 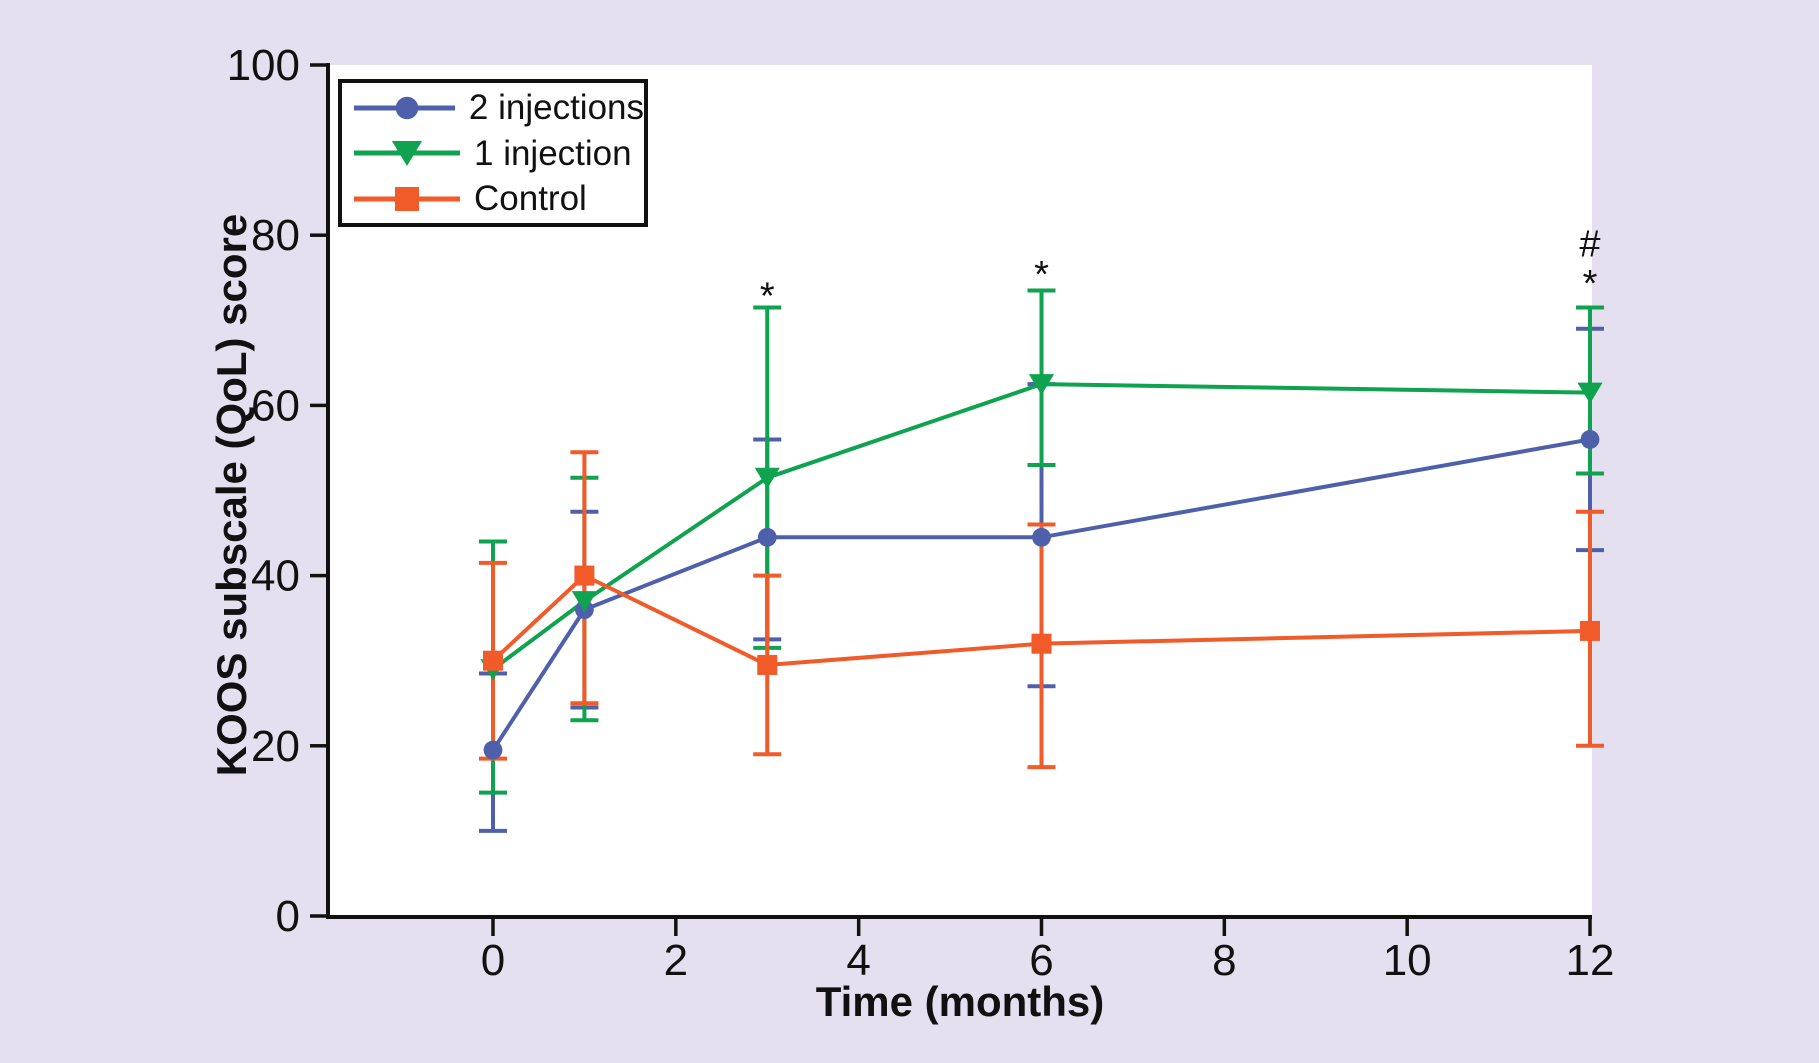 I want to click on x-tick-label-0: 0, so click(x=493, y=960).